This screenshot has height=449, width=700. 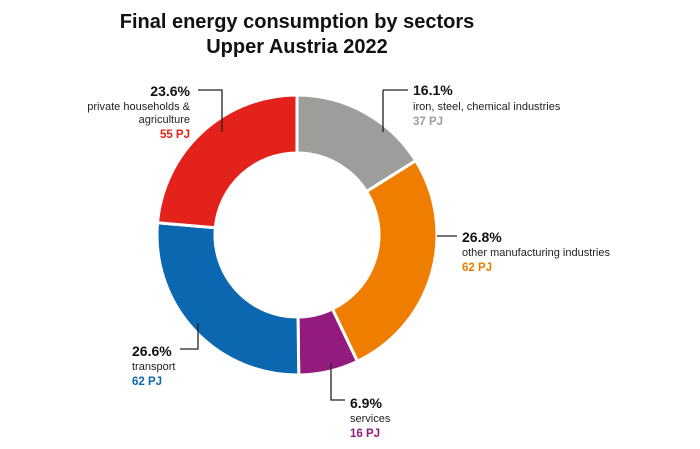 What do you see at coordinates (366, 403) in the screenshot?
I see `slice-label-percent: 6.9%` at bounding box center [366, 403].